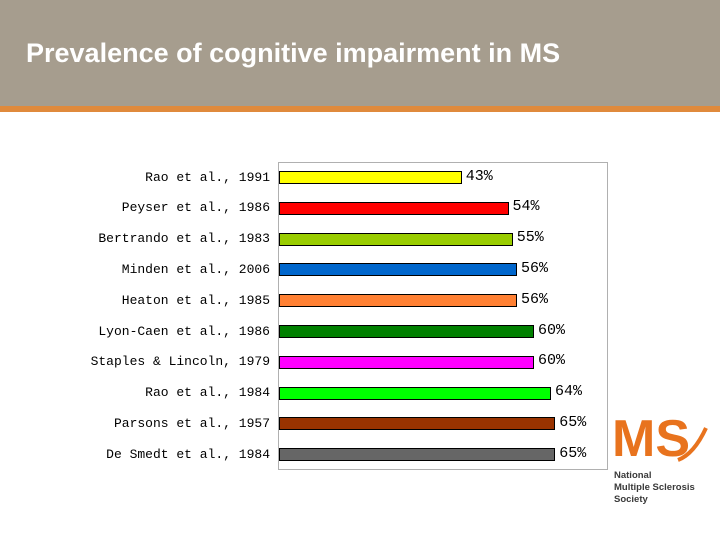  What do you see at coordinates (188, 454) in the screenshot?
I see `category-label: De Smedt et al., 1984` at bounding box center [188, 454].